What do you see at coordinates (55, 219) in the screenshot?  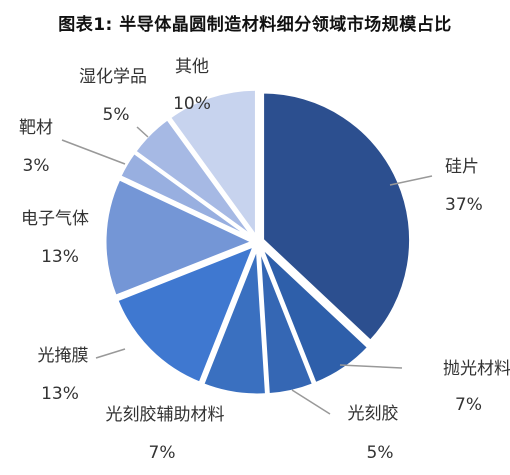 I see `slice-name-label: 电子气体` at bounding box center [55, 219].